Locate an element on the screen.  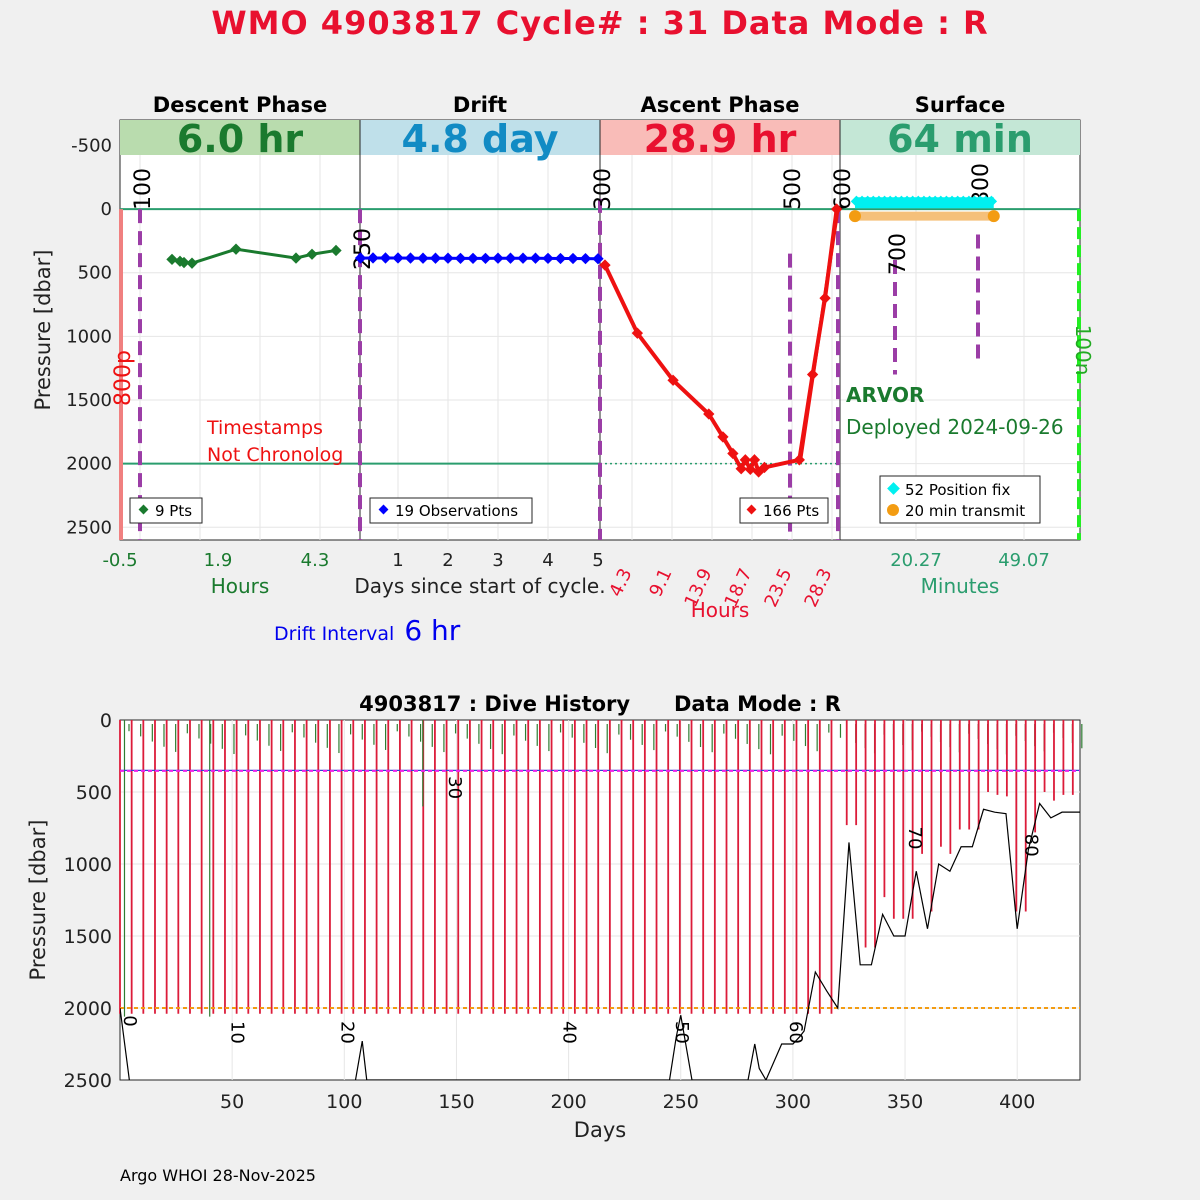
history-x-tick: 250 is located at coordinates (681, 1102).